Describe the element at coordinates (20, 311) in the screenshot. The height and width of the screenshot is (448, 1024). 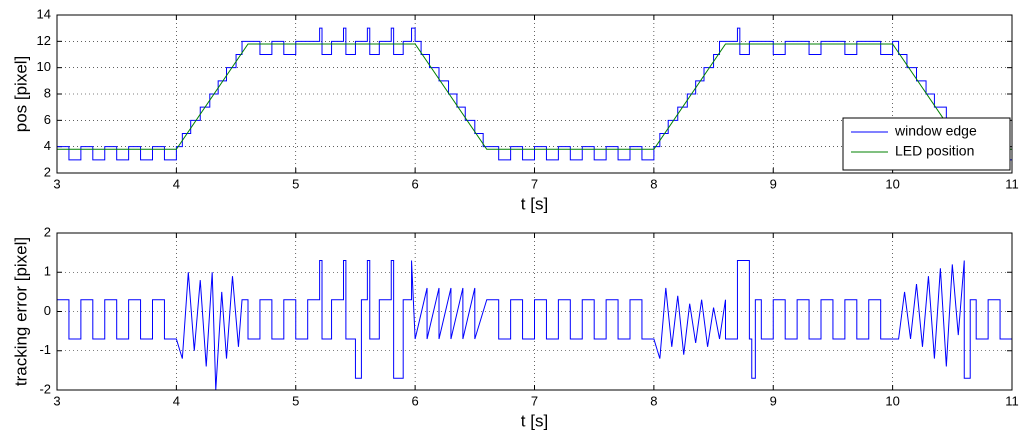
I see `y-axis-label: tracking error [pixel]` at that location.